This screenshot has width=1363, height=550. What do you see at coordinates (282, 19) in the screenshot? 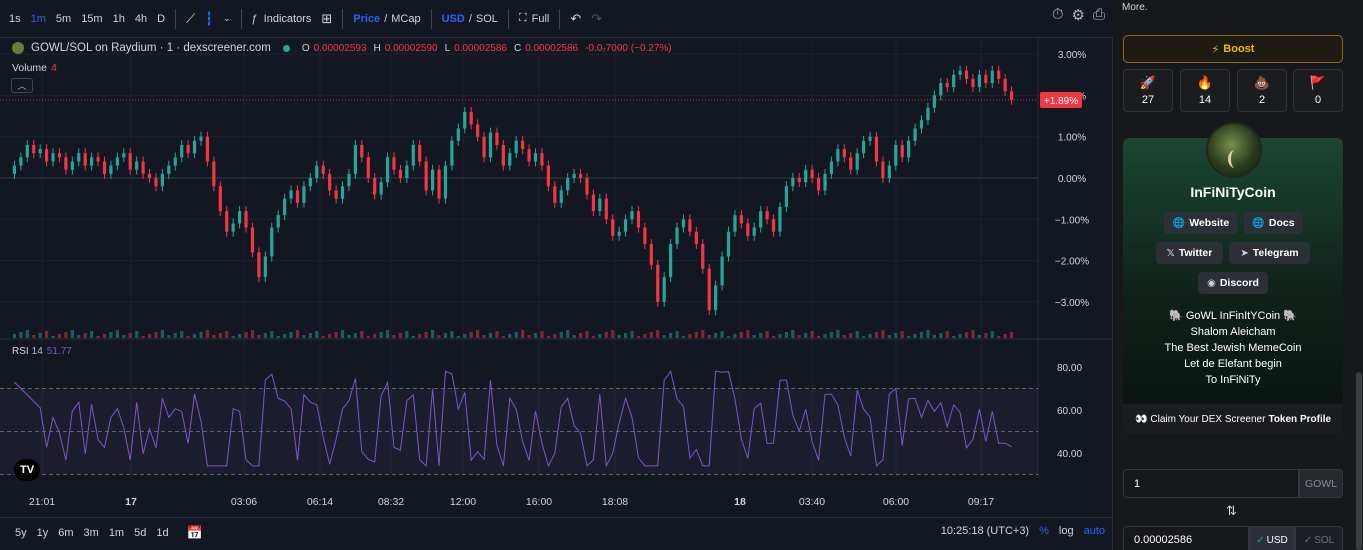
I see `indicators-button: ƒ Indicators` at bounding box center [282, 19].